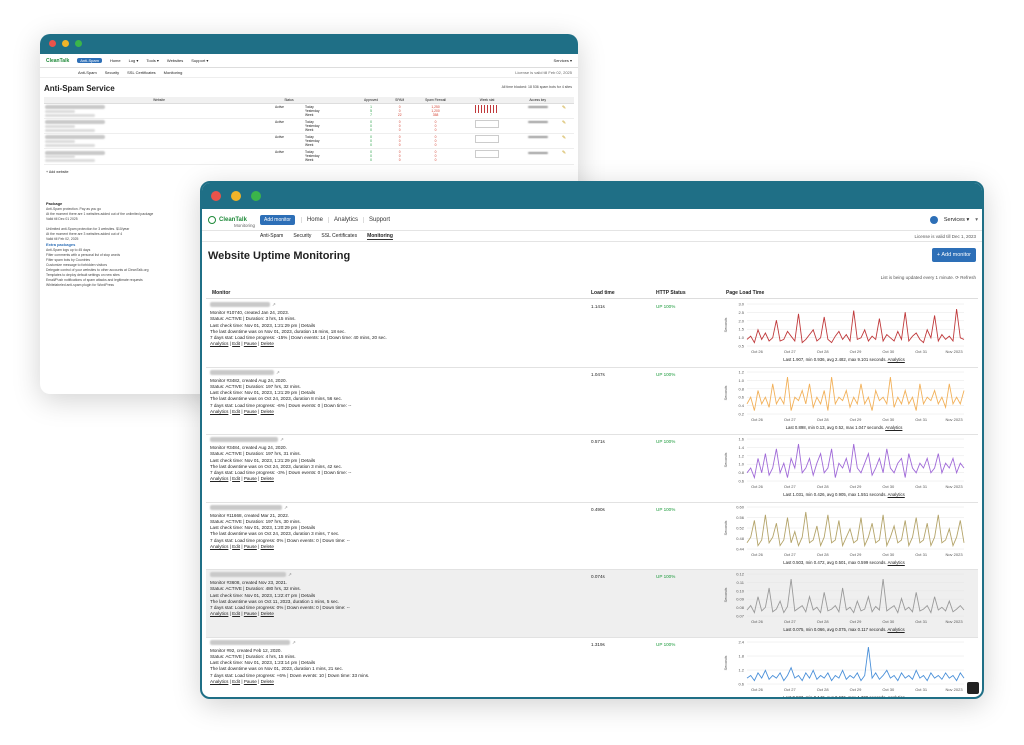 The height and width of the screenshot is (745, 1024). I want to click on tab-anti-spam: Anti-Spam, so click(272, 235).